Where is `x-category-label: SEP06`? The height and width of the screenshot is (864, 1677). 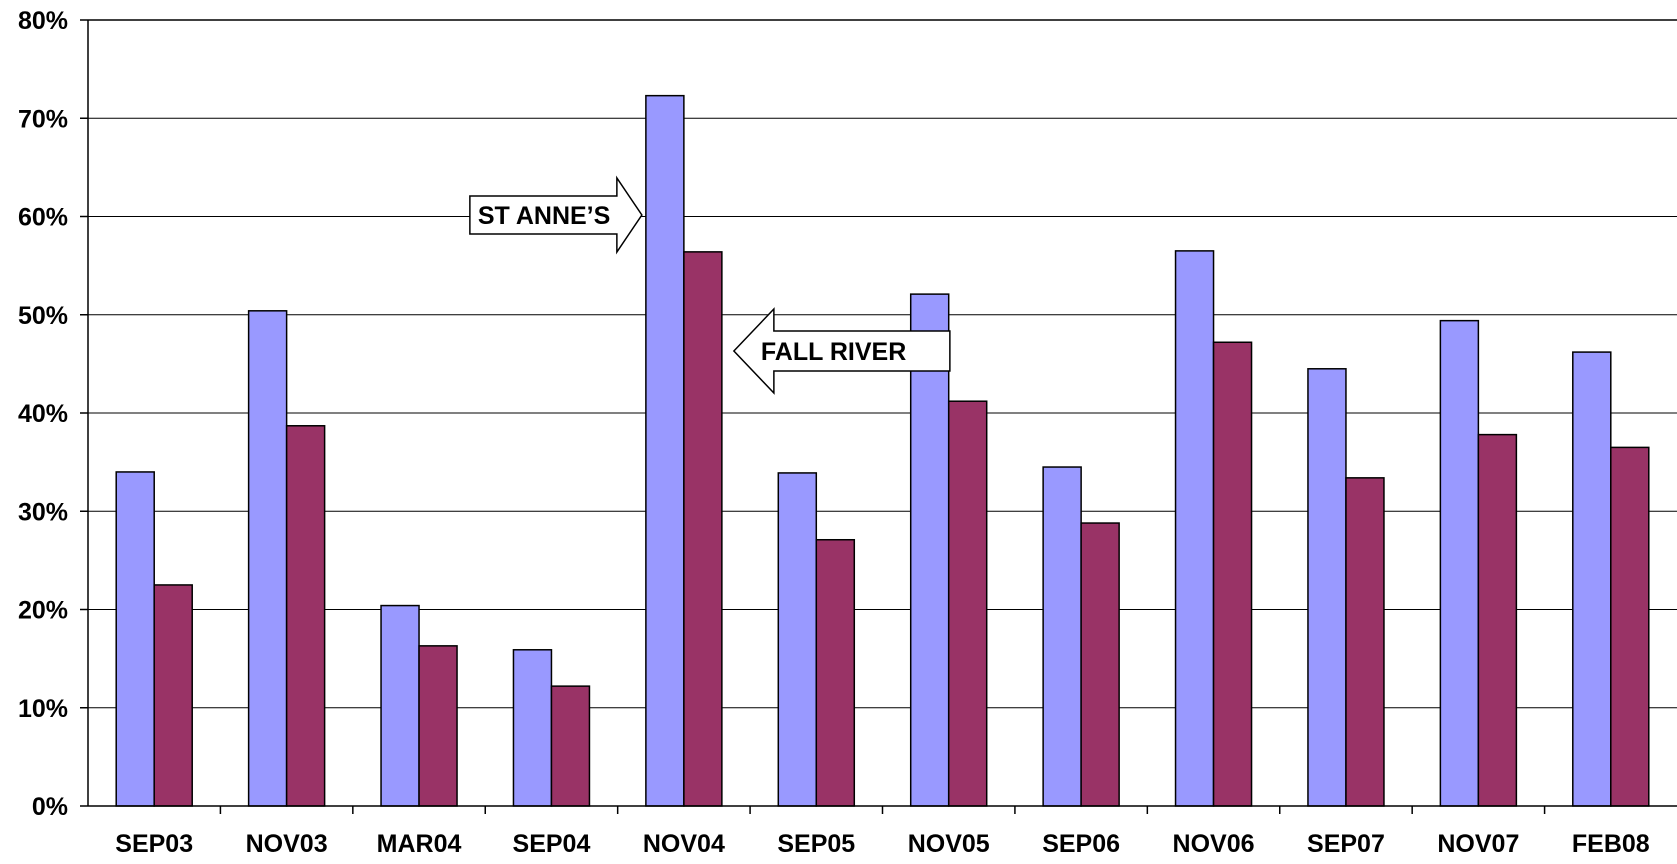
x-category-label: SEP06 is located at coordinates (1081, 844).